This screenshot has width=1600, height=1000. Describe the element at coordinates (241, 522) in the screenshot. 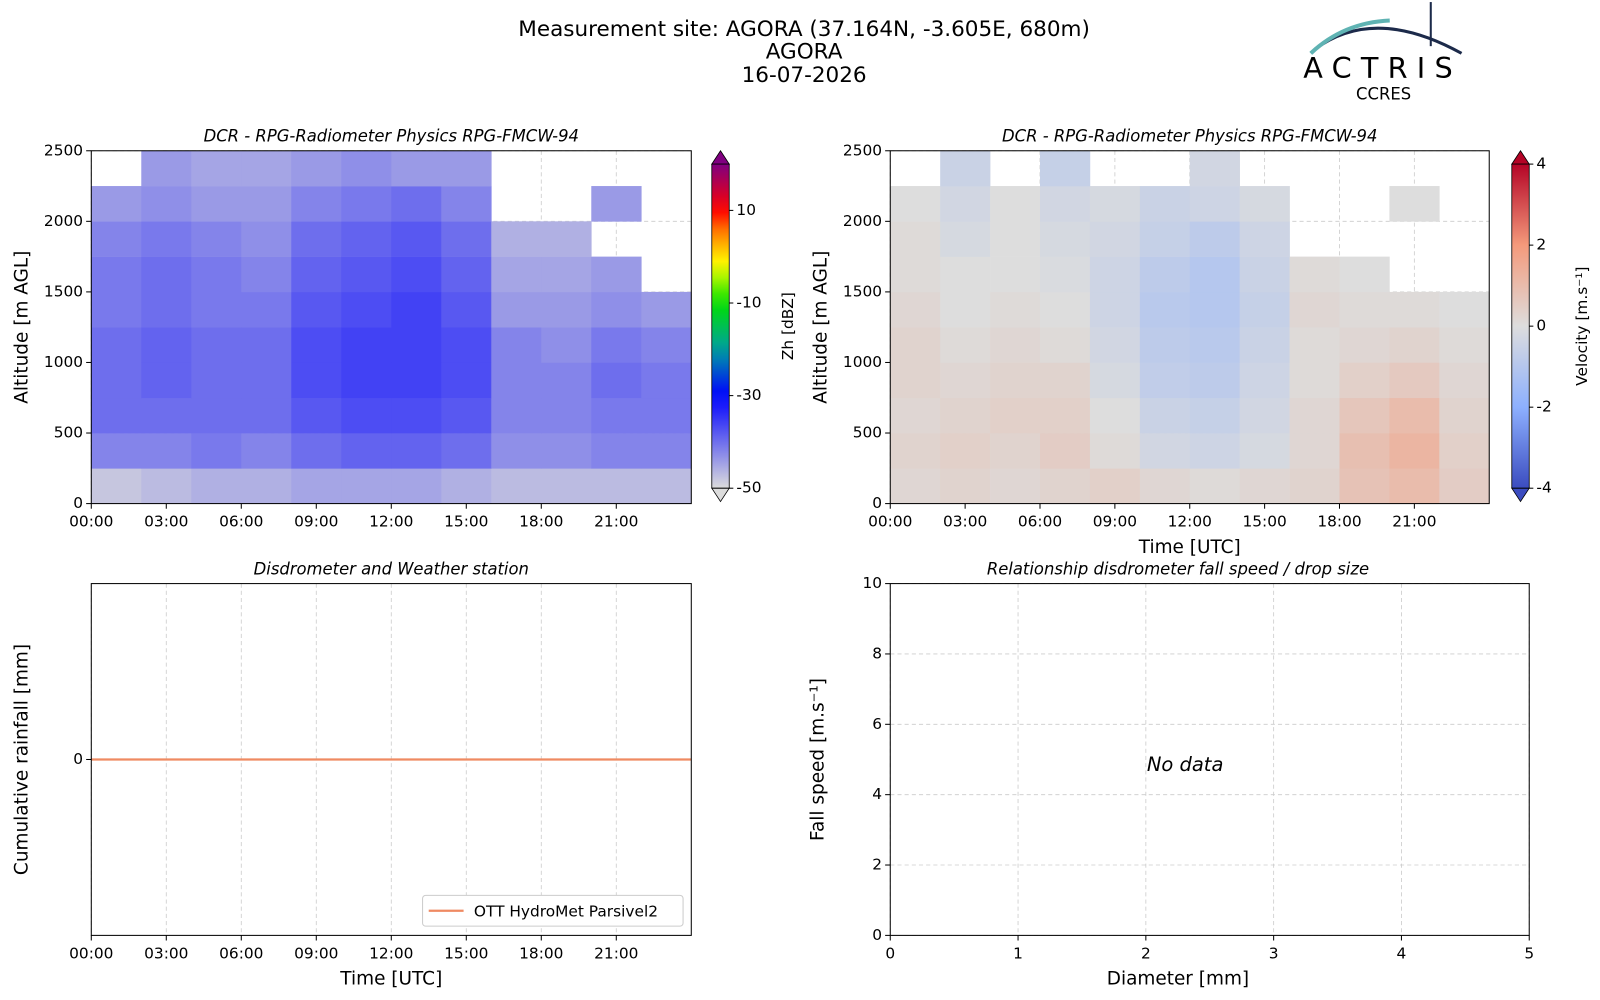

I see `x-tick-label: 06:00` at that location.